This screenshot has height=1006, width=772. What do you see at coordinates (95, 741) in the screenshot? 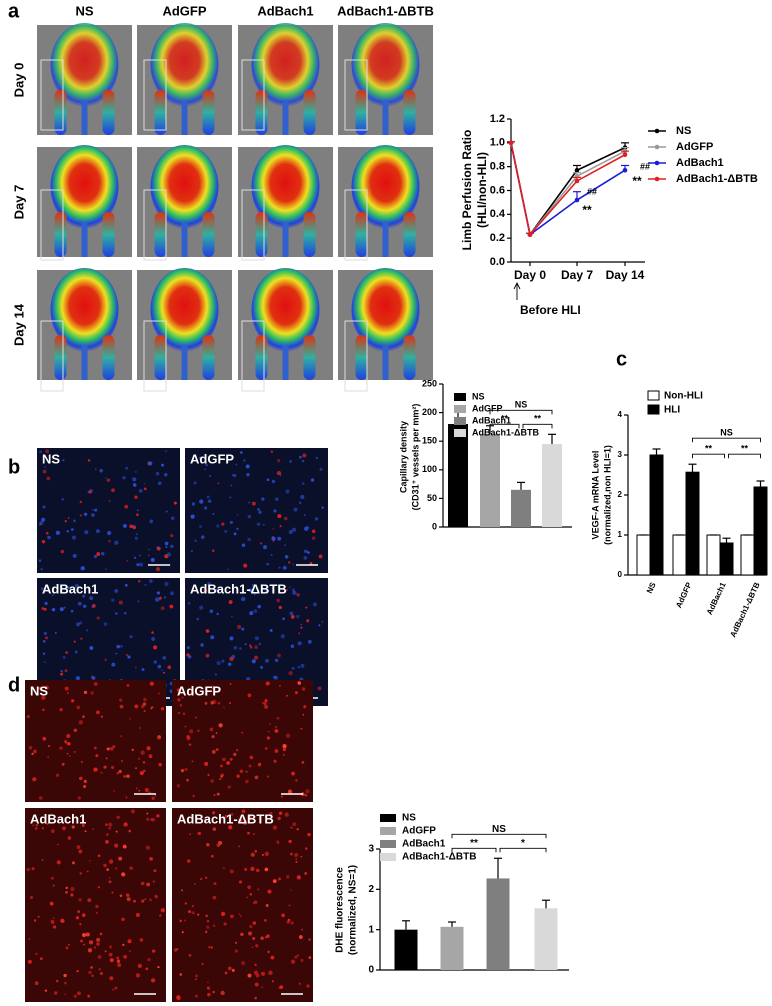
I see `micrograph: NS` at bounding box center [95, 741].